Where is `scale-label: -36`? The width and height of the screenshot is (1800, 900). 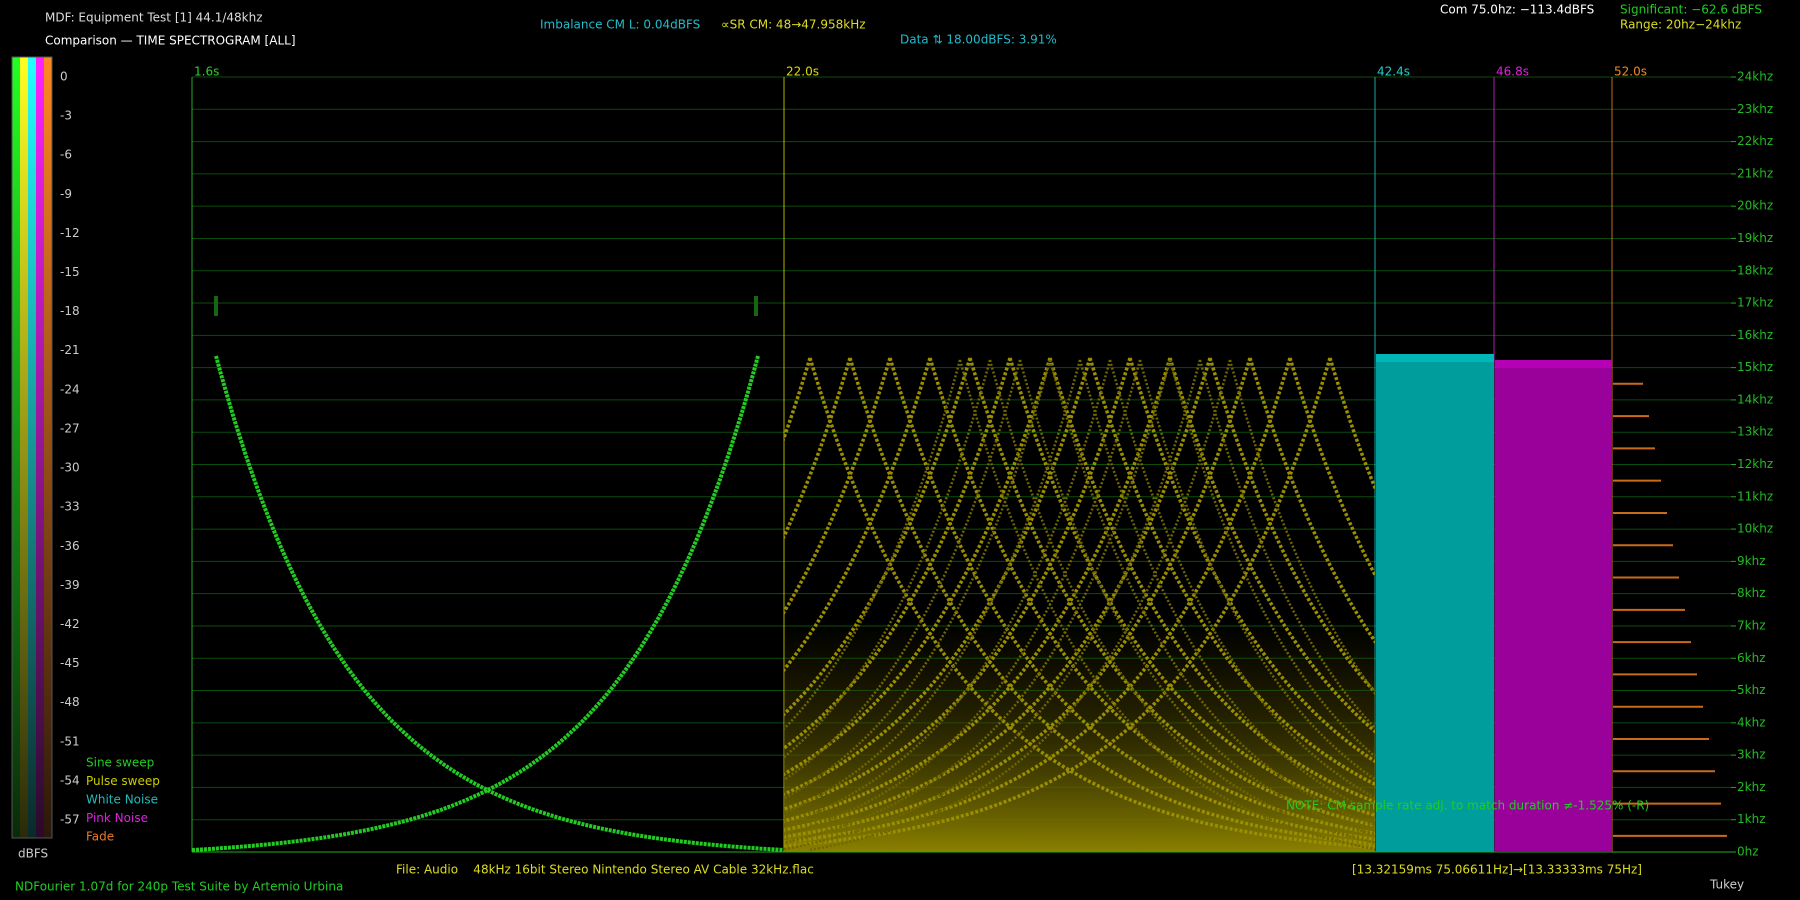 scale-label: -36 is located at coordinates (70, 546).